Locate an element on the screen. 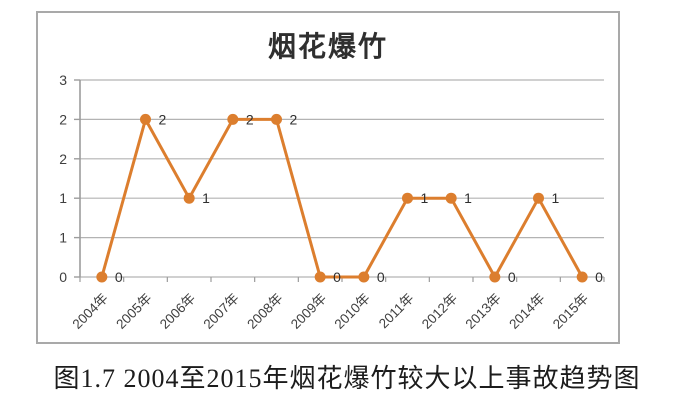 This screenshot has width=694, height=403. x-tick-label: 2013年 is located at coordinates (483, 311).